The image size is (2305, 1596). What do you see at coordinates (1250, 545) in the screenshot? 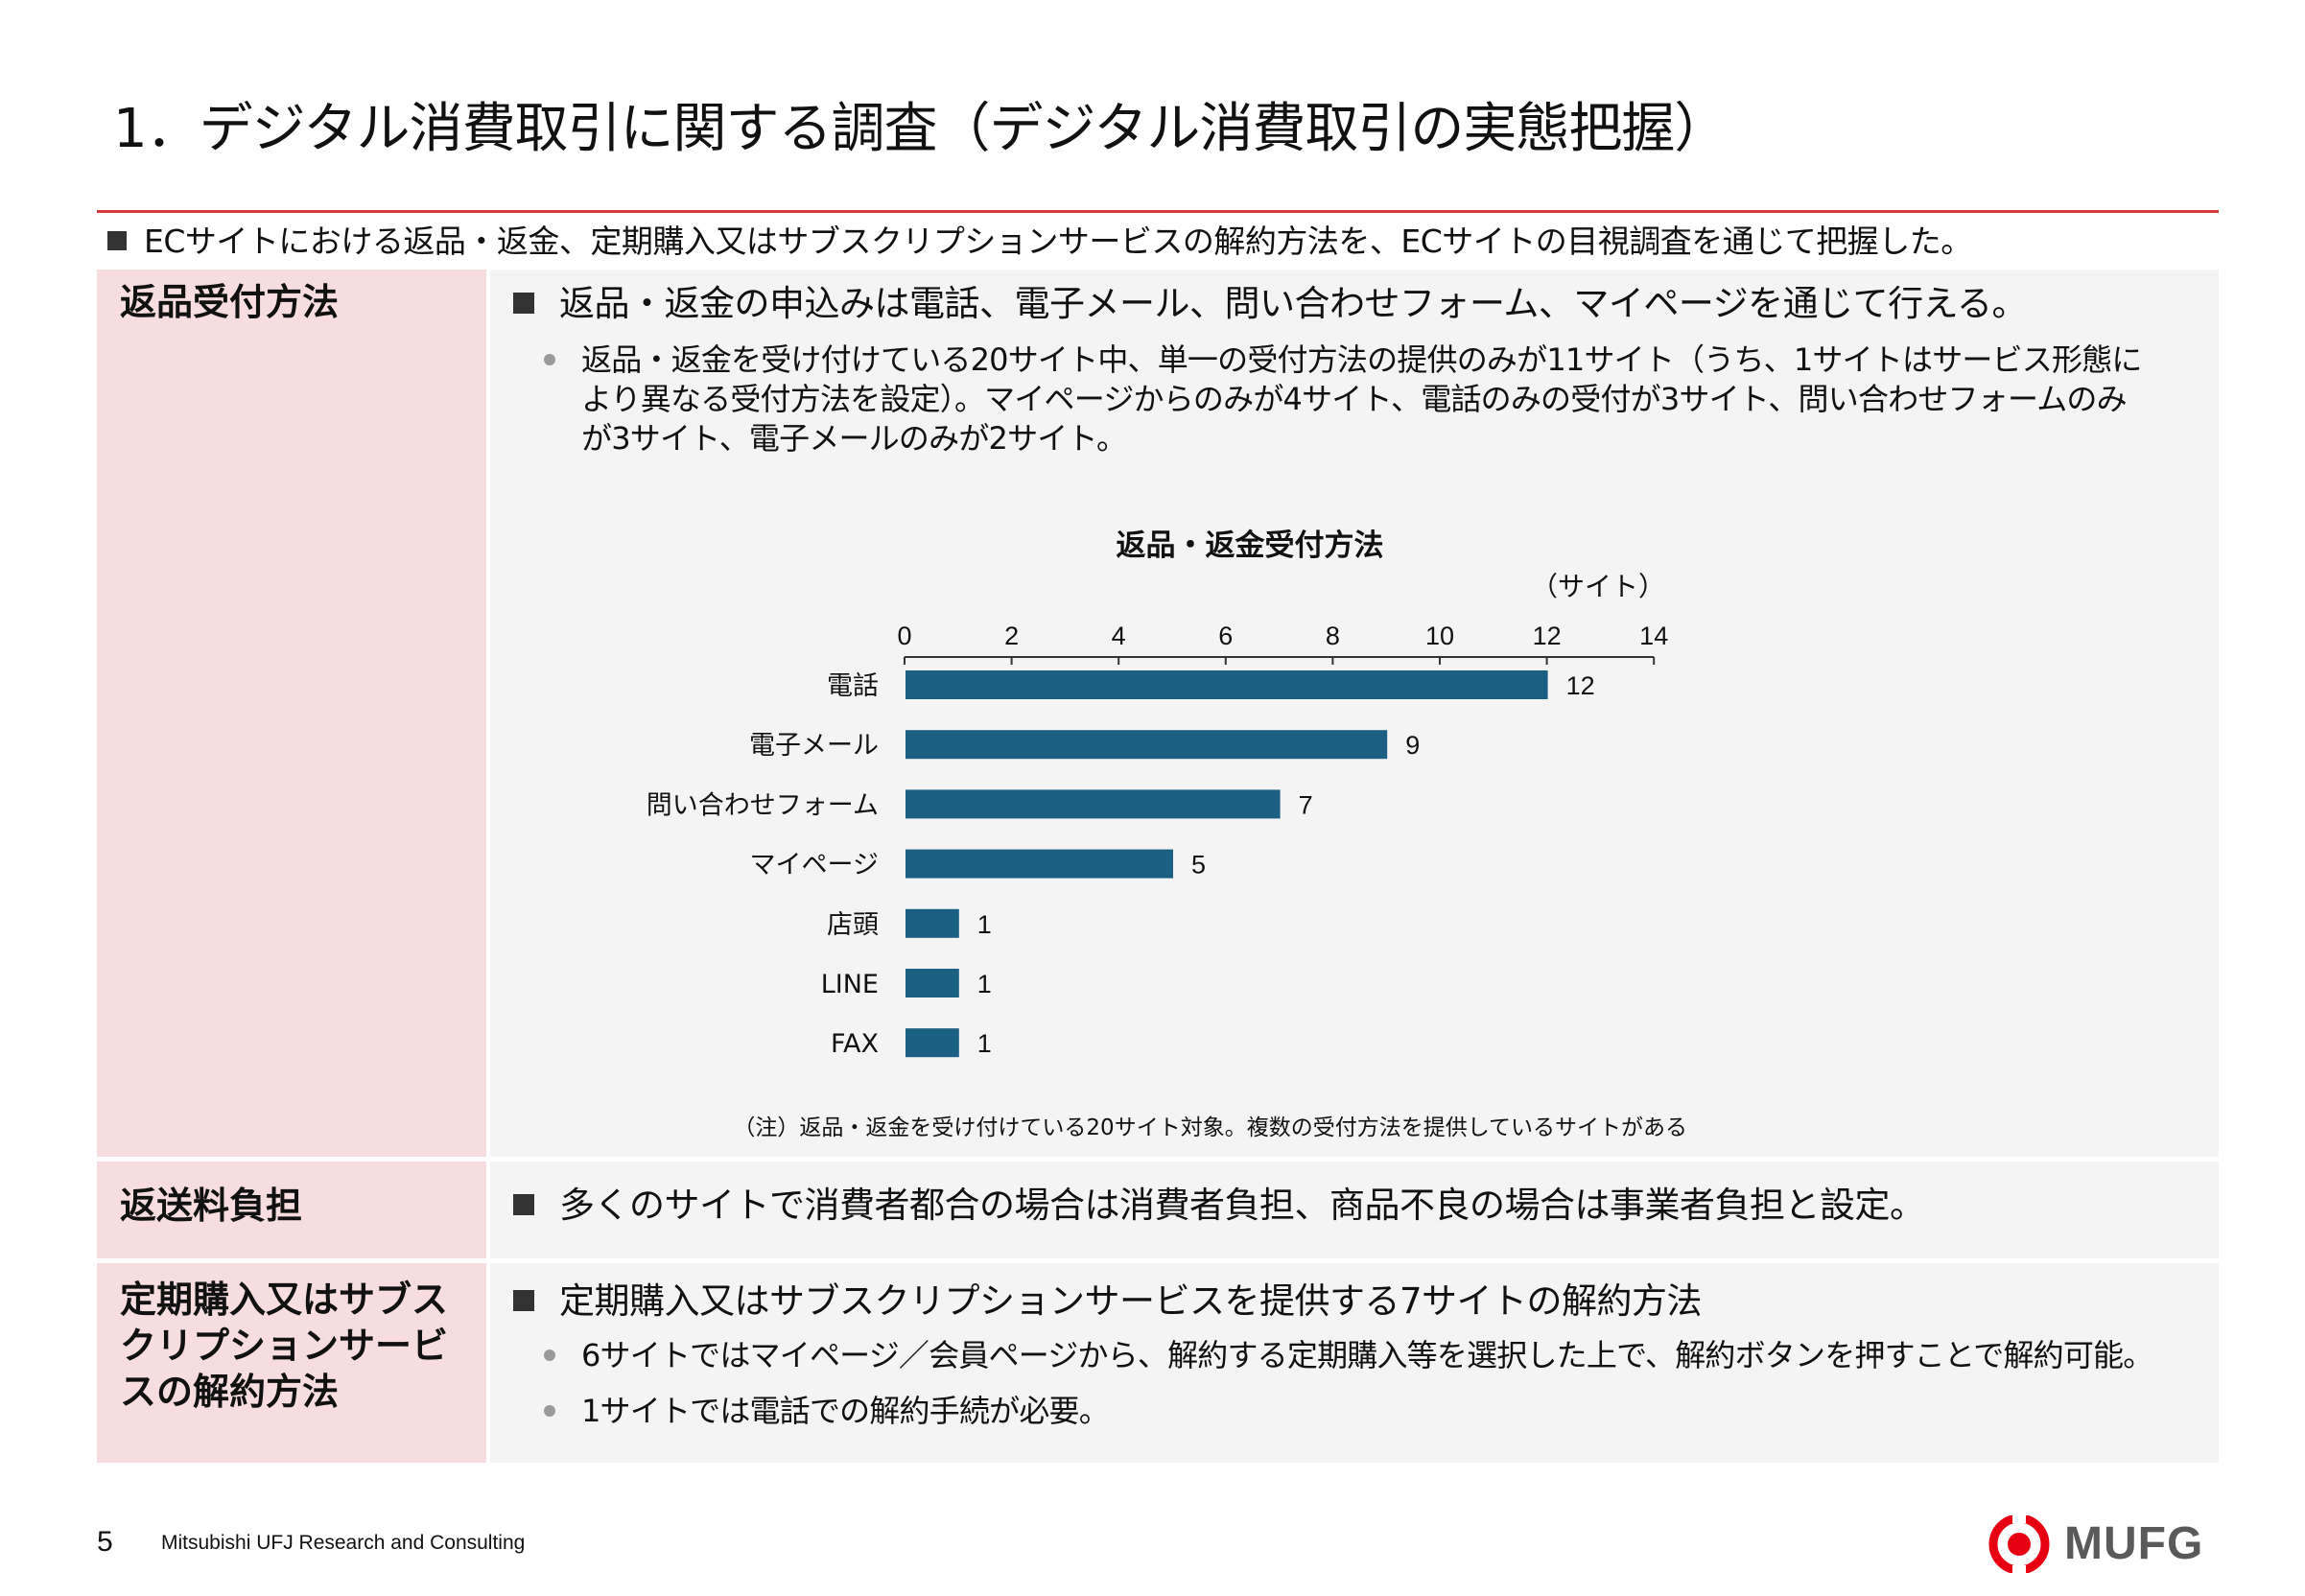
I see `chart-title: 返品・返金受付方法` at bounding box center [1250, 545].